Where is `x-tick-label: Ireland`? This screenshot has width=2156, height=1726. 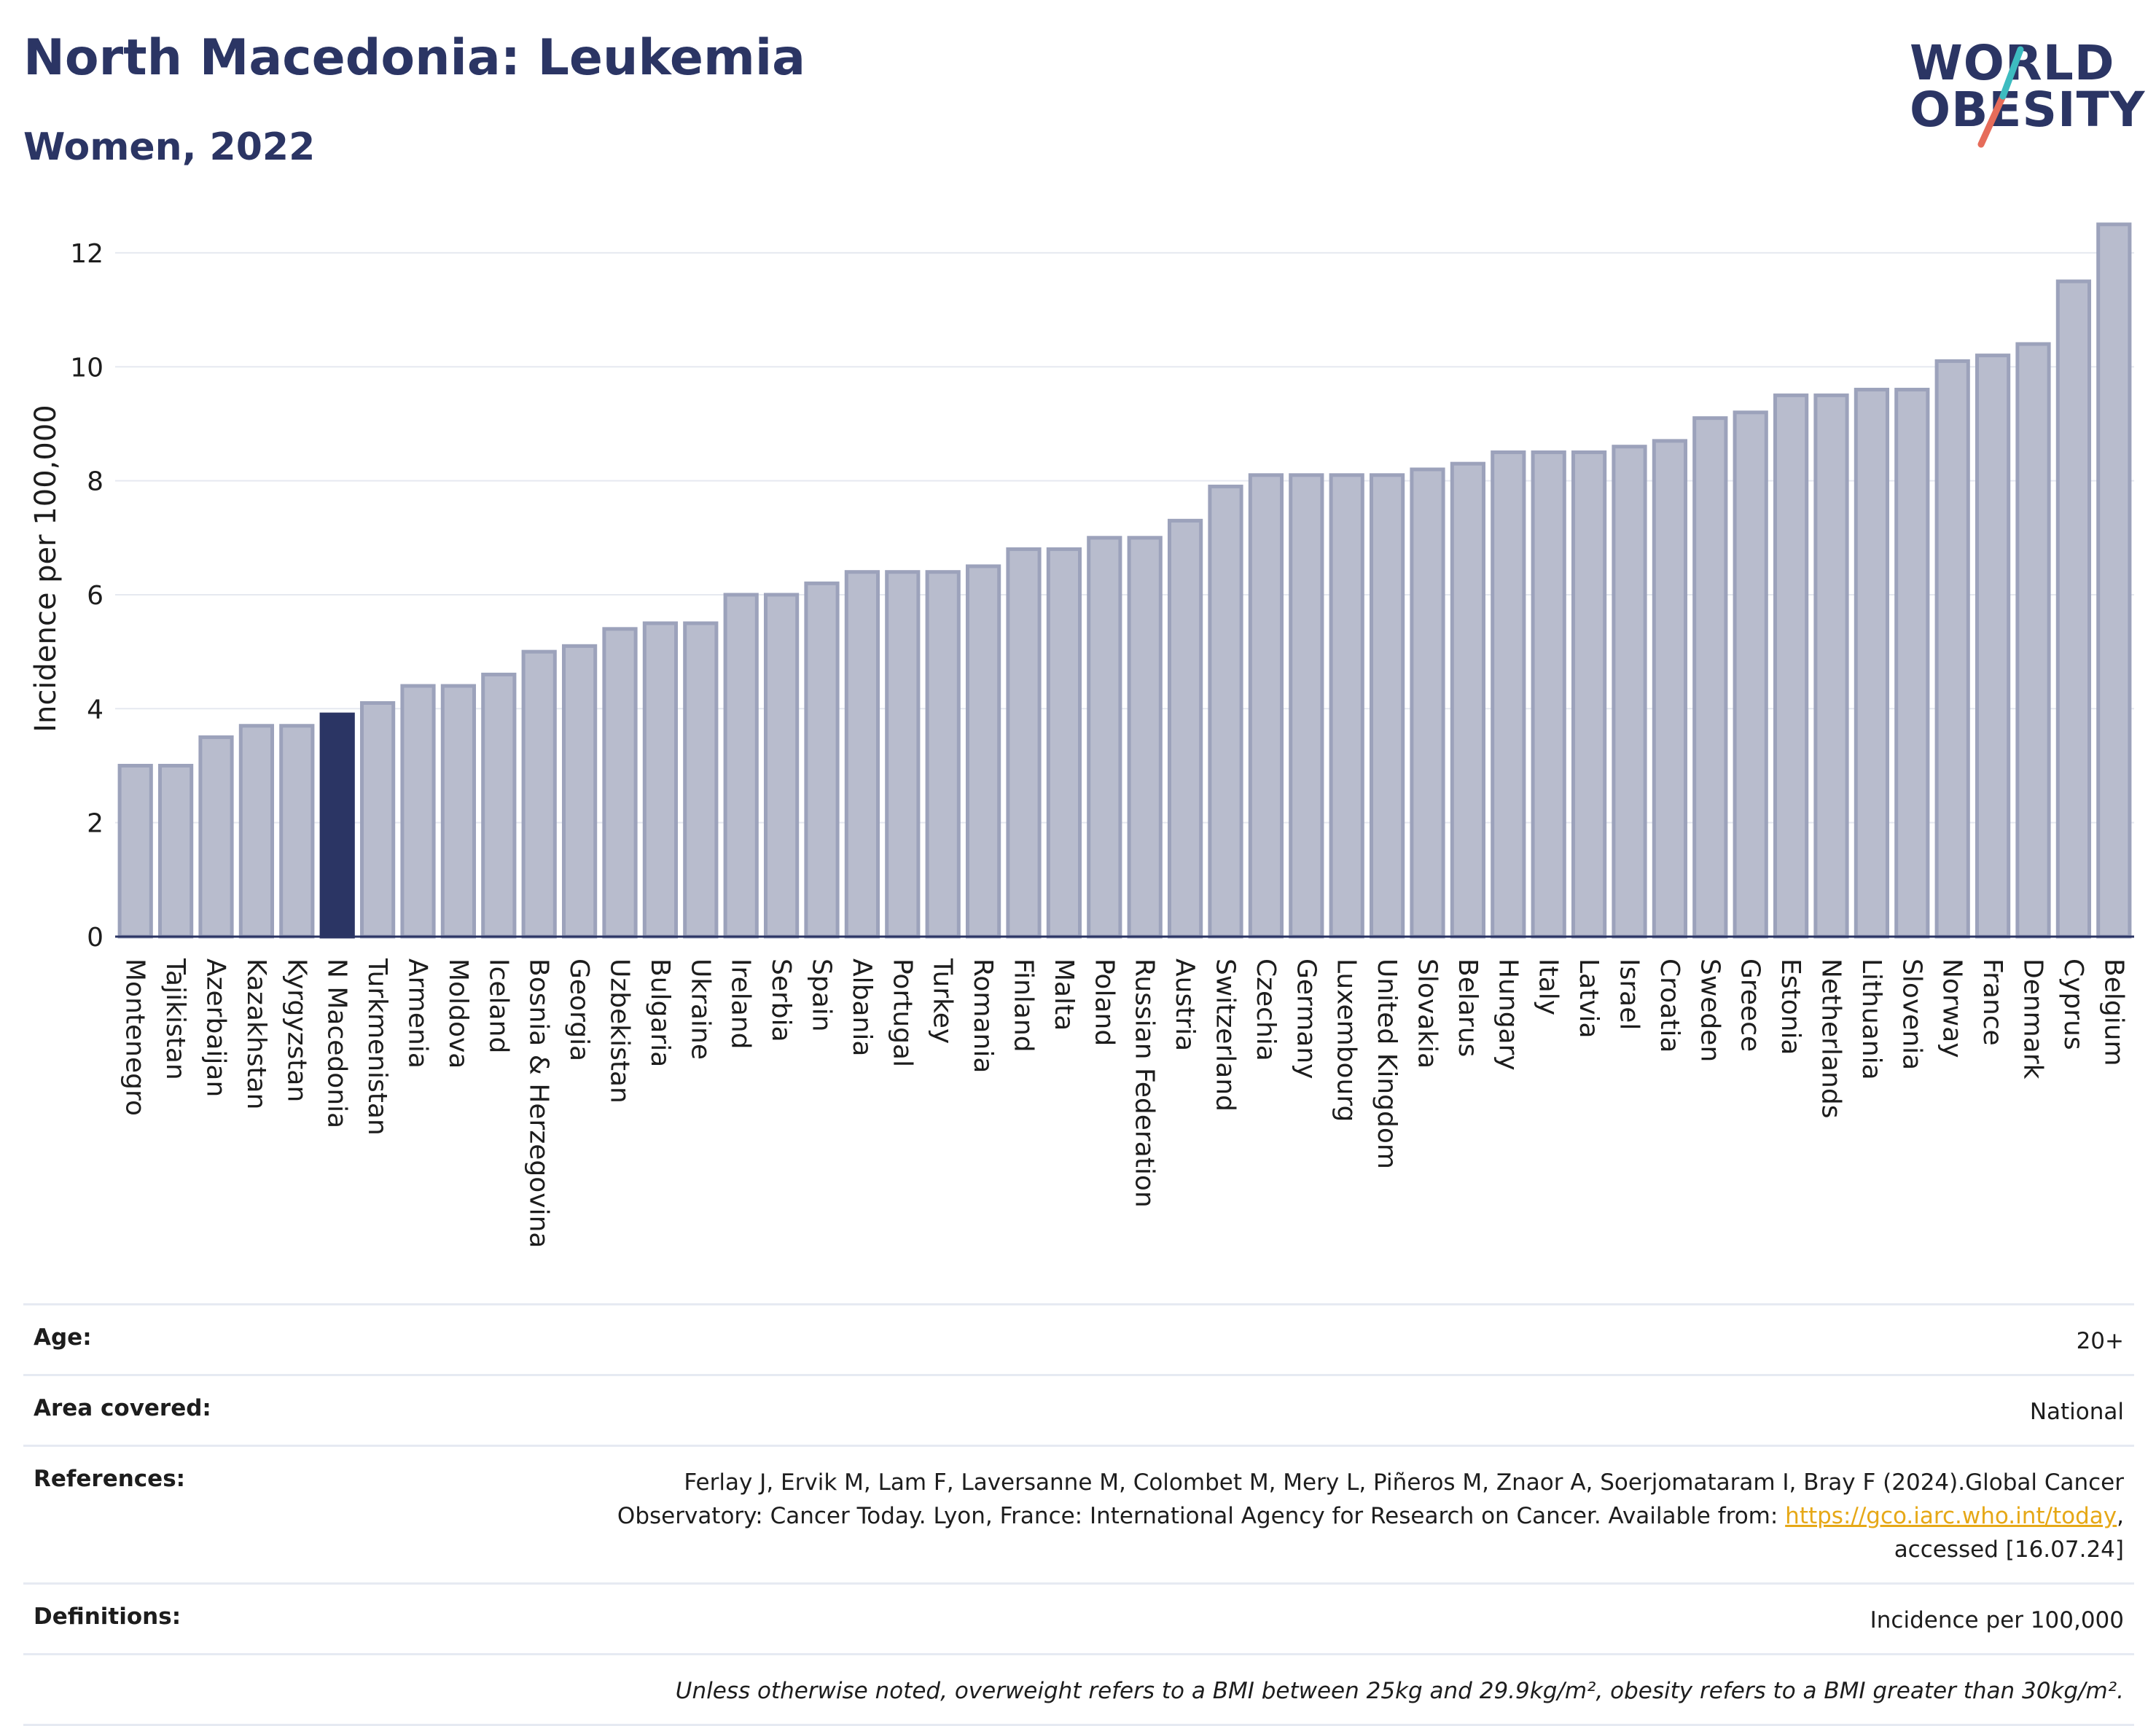
x-tick-label: Ireland is located at coordinates (741, 1004).